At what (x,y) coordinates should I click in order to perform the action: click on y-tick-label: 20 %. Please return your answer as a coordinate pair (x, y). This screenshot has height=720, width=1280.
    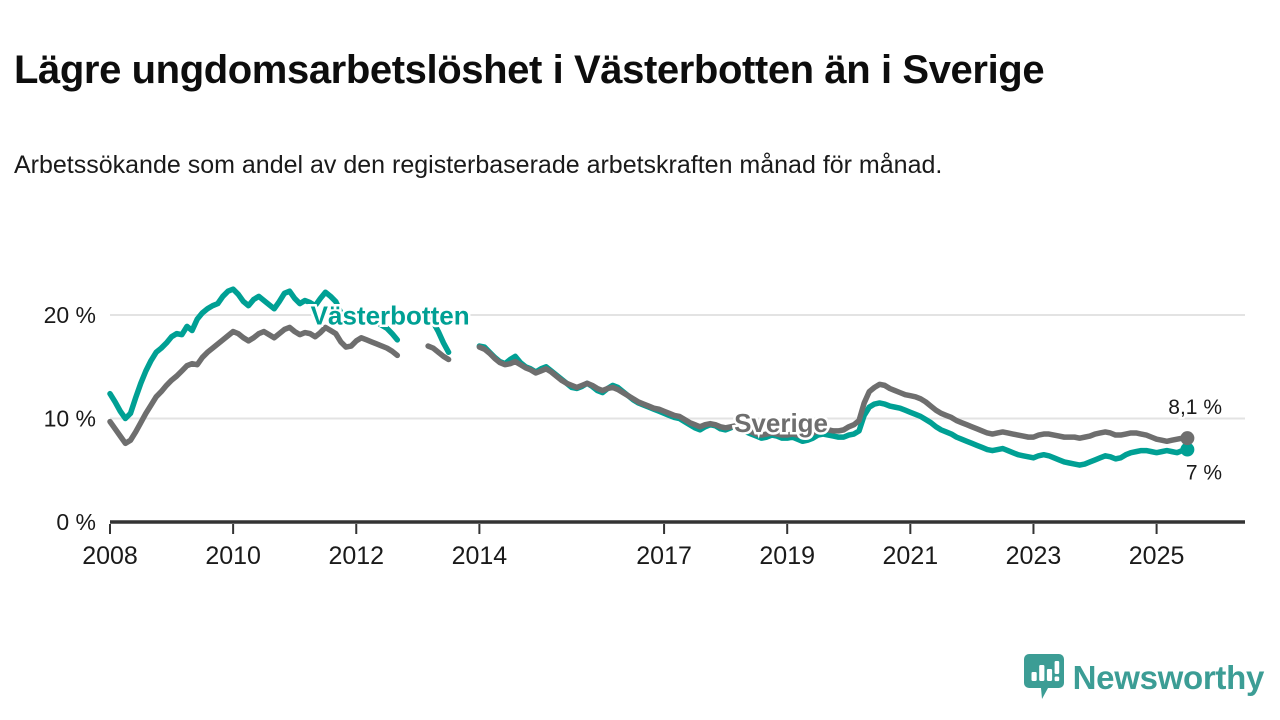
    Looking at the image, I should click on (70, 315).